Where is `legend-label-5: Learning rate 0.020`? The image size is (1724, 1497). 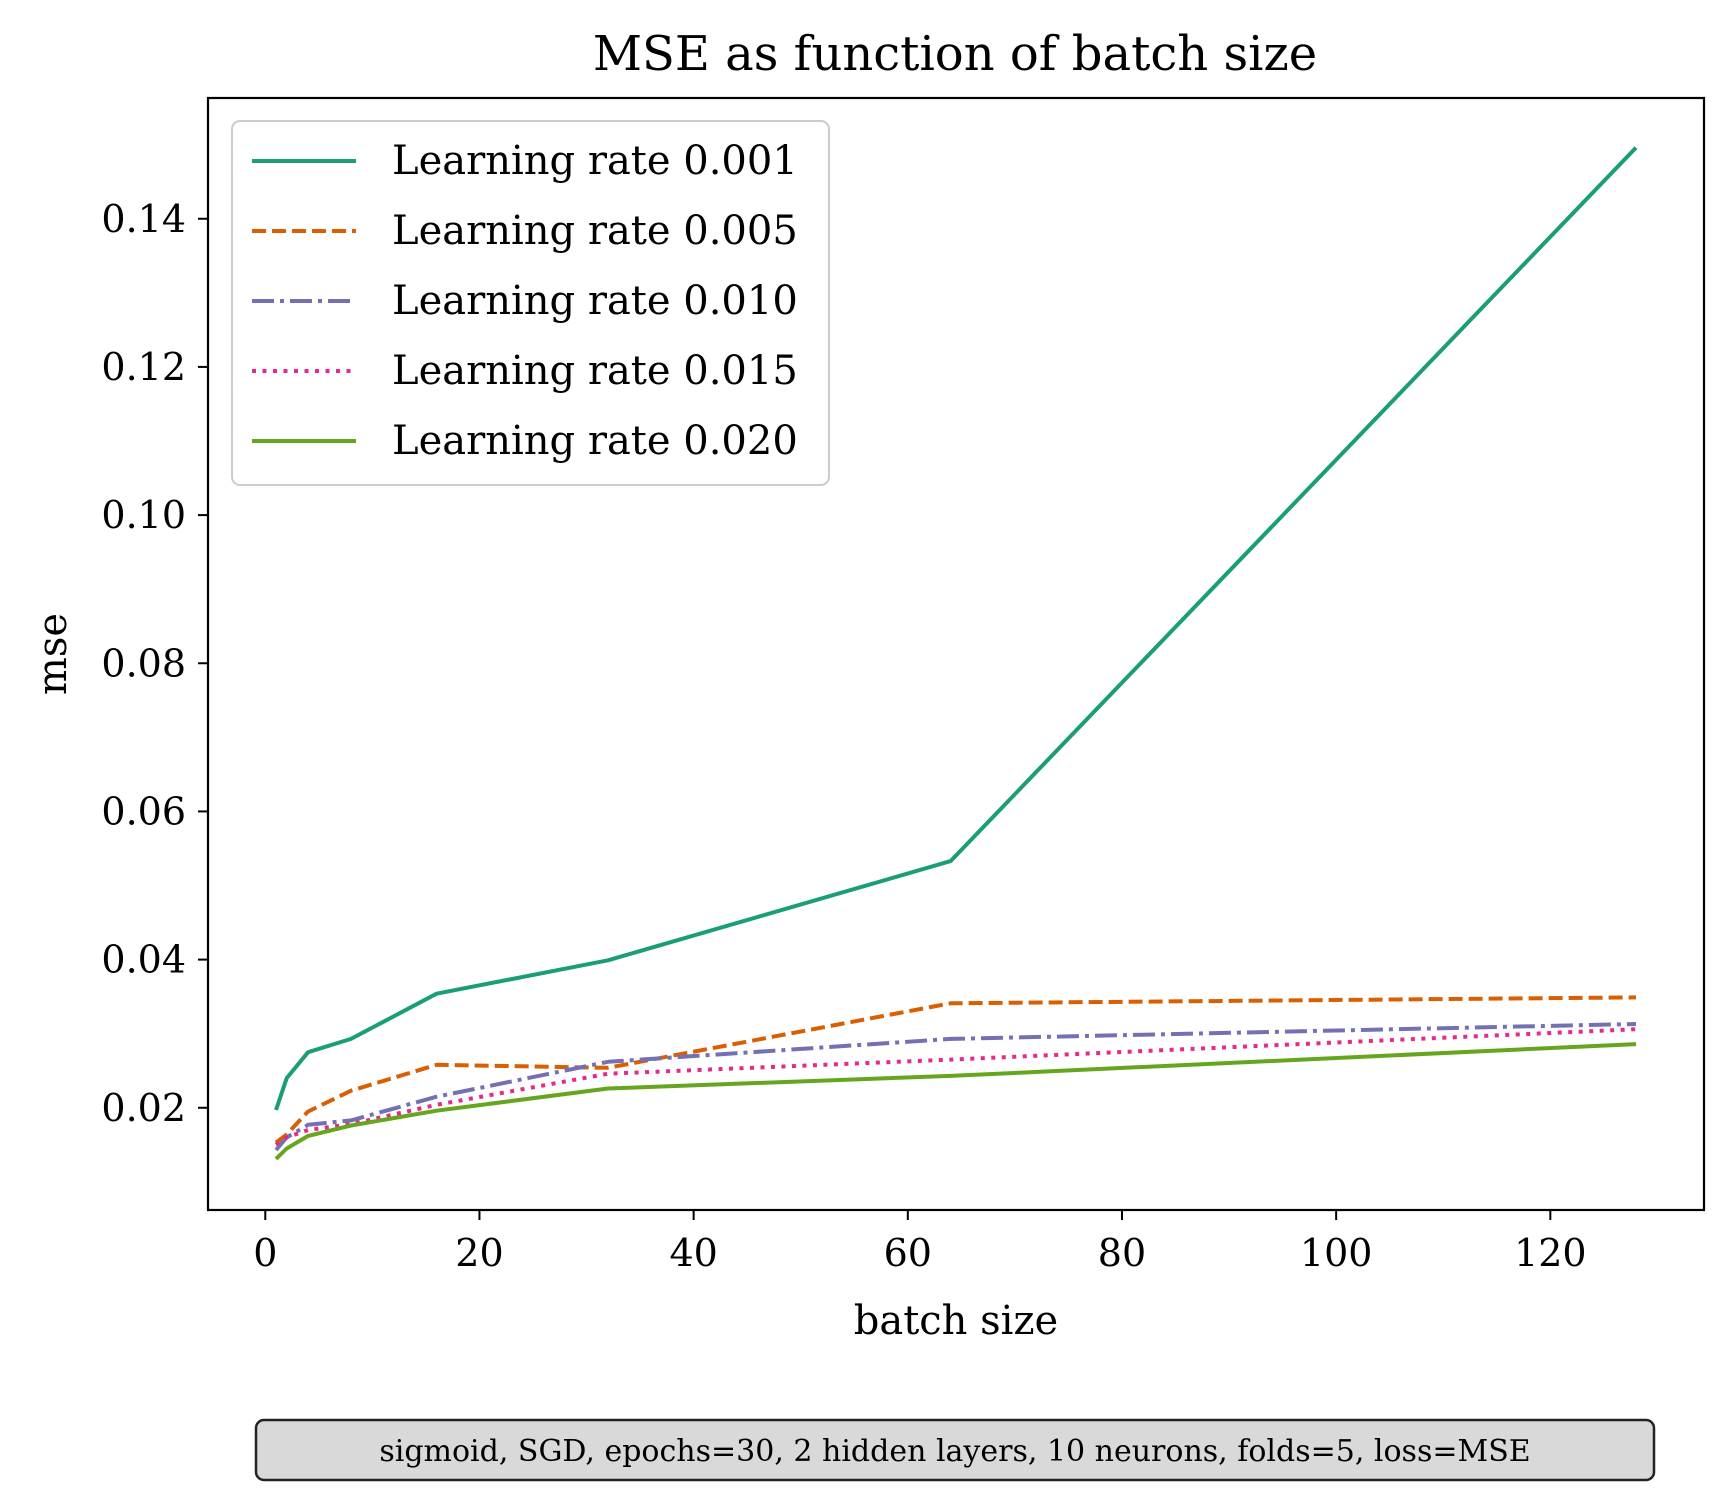 legend-label-5: Learning rate 0.020 is located at coordinates (595, 441).